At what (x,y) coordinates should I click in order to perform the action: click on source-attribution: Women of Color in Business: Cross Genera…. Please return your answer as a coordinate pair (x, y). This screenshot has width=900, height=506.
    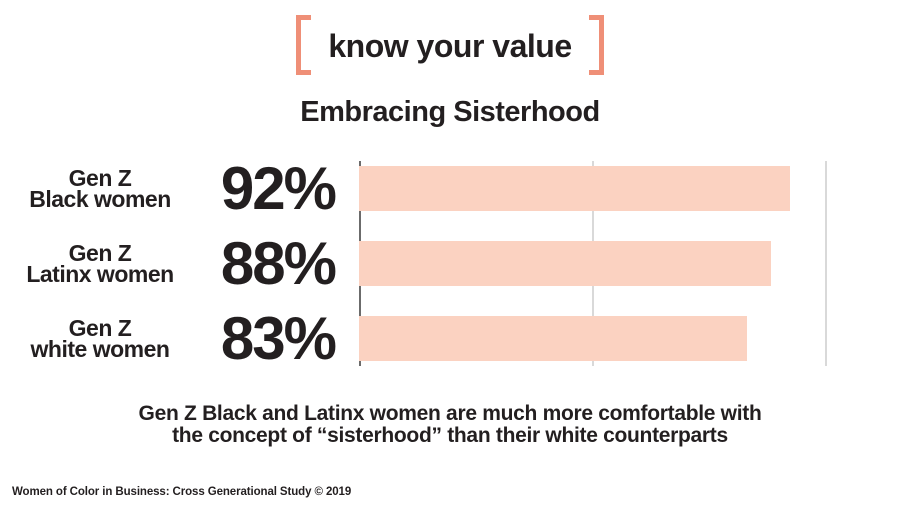
    Looking at the image, I should click on (182, 492).